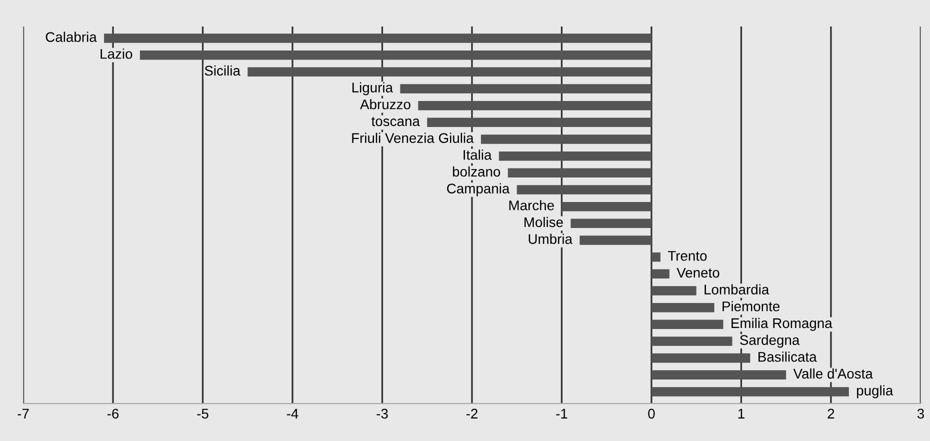  Describe the element at coordinates (395, 121) in the screenshot. I see `y-tick-label: toscana` at that location.